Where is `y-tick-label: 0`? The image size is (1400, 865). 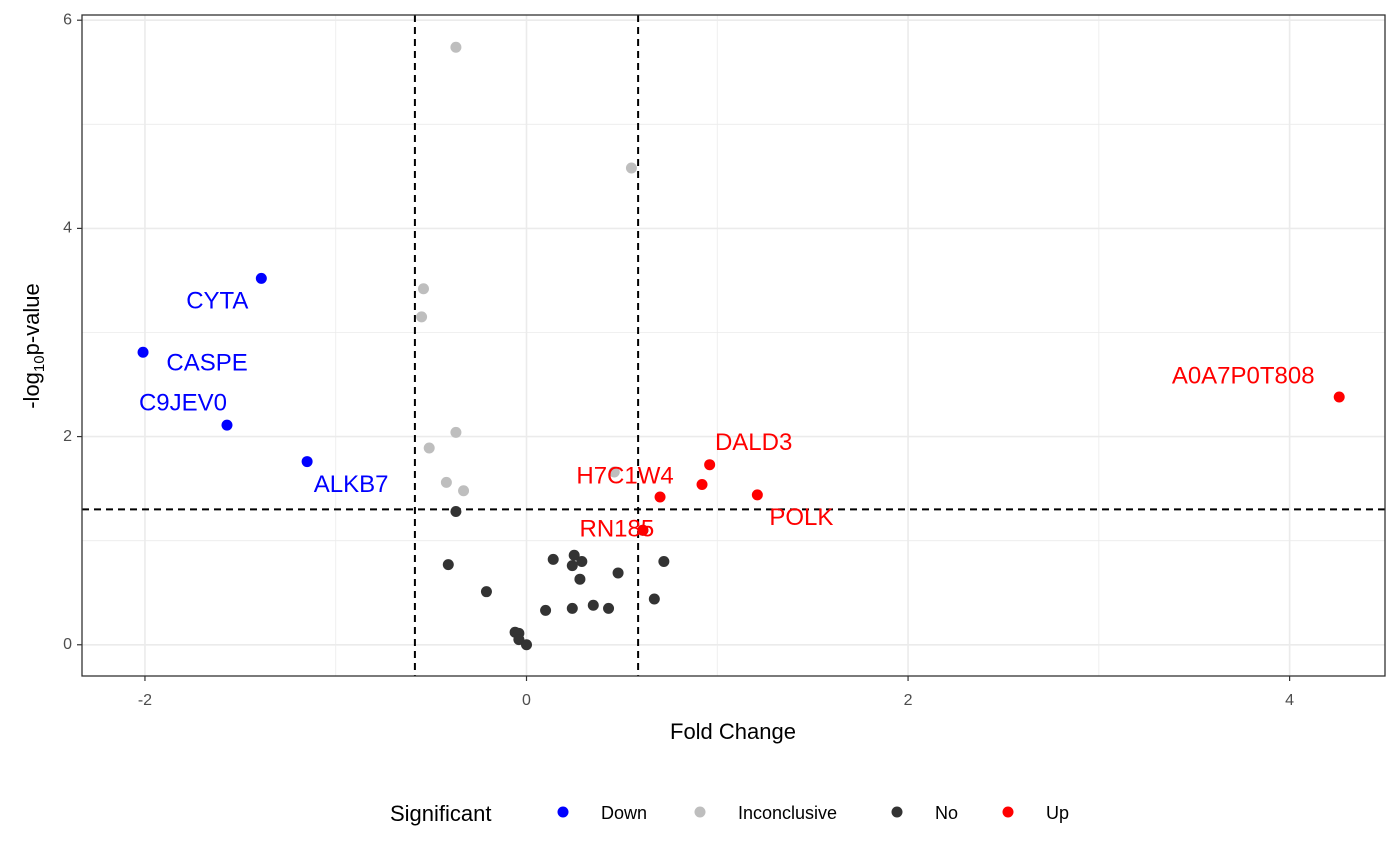
y-tick-label: 0 is located at coordinates (67, 644).